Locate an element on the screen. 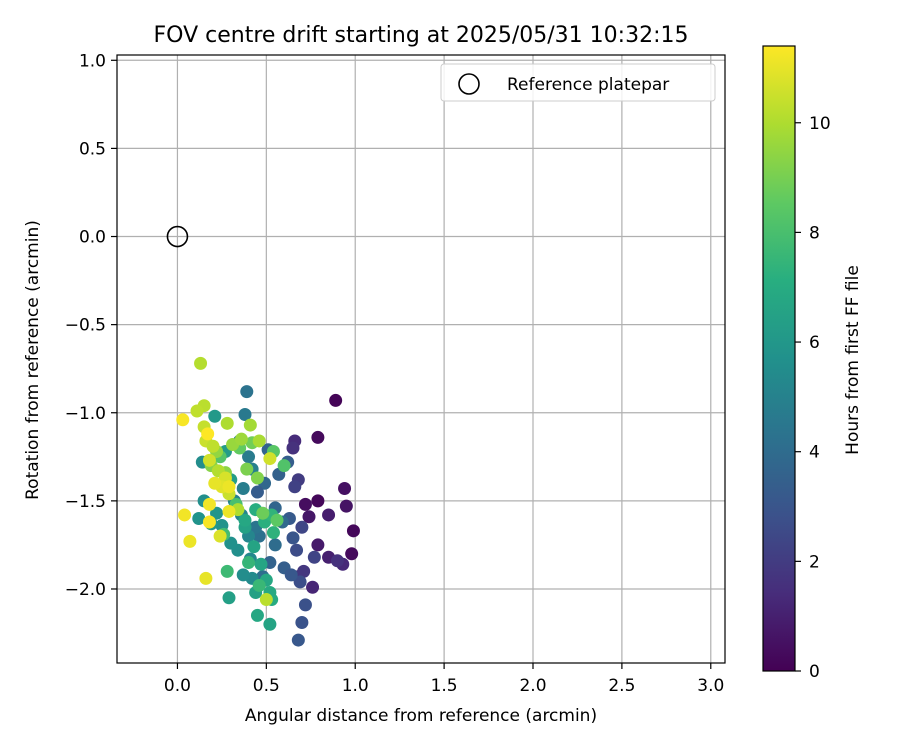 This screenshot has width=900, height=750. colorbar: 0 2 4 6 8 10 Hours from first FF file is located at coordinates (812, 363).